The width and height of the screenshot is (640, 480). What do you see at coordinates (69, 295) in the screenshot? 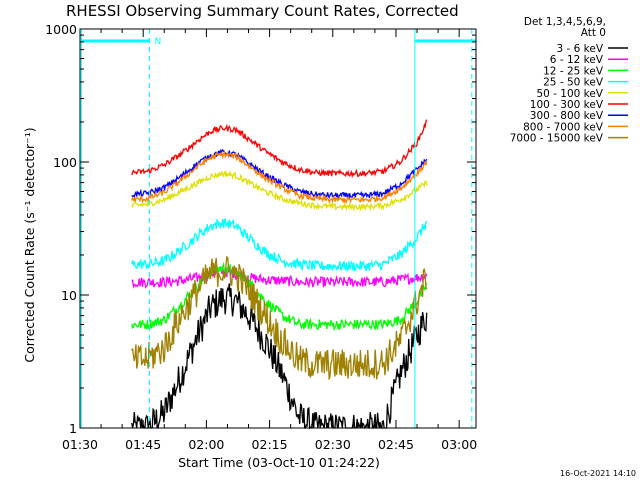
I see `y-tick-label-1: 10` at bounding box center [69, 295].